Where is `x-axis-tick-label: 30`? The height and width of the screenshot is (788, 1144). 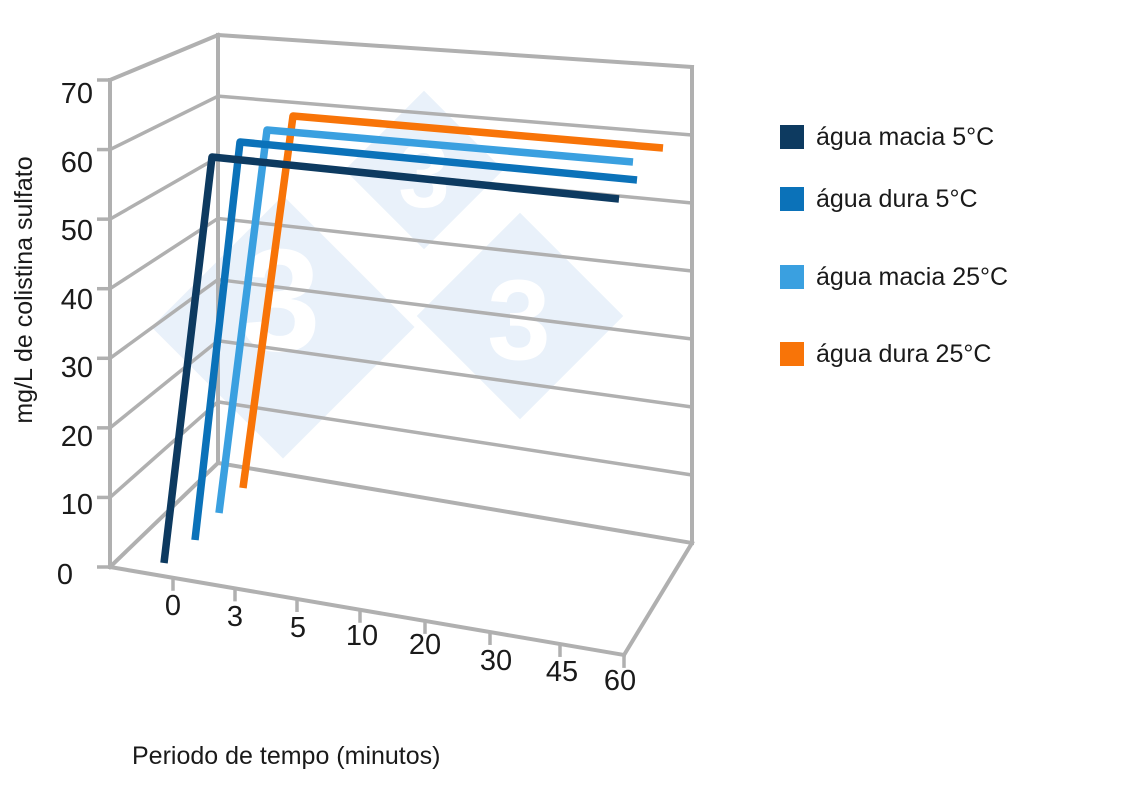 x-axis-tick-label: 30 is located at coordinates (496, 661).